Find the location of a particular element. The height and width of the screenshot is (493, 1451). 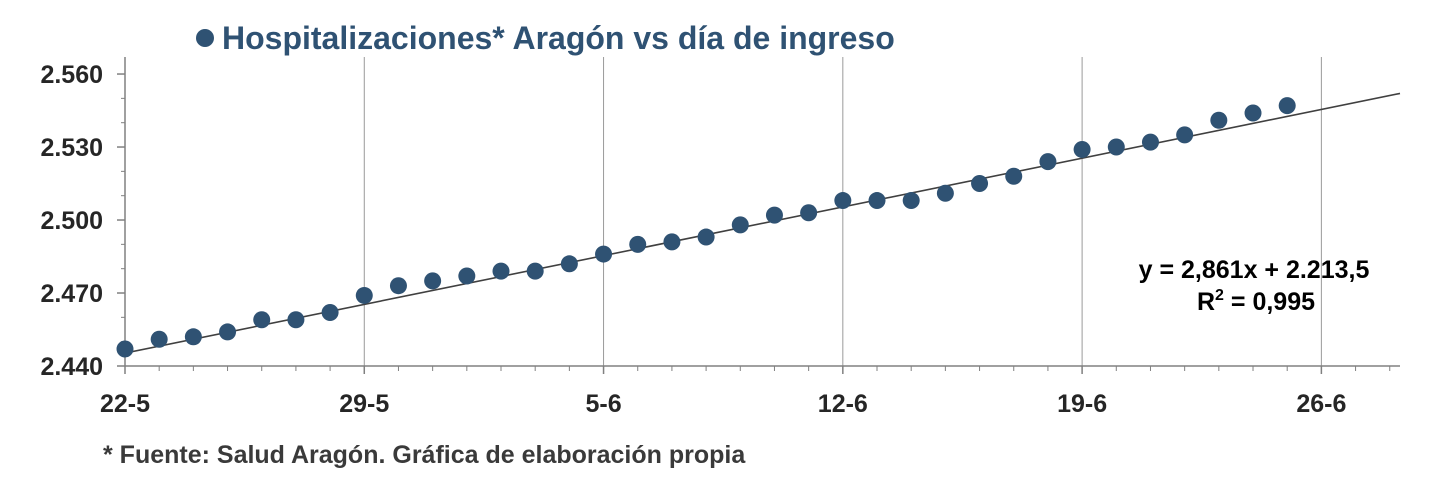

y-axis-ticks: 2.440 2.470 2.500 2.530 2.560 is located at coordinates (82, 221).